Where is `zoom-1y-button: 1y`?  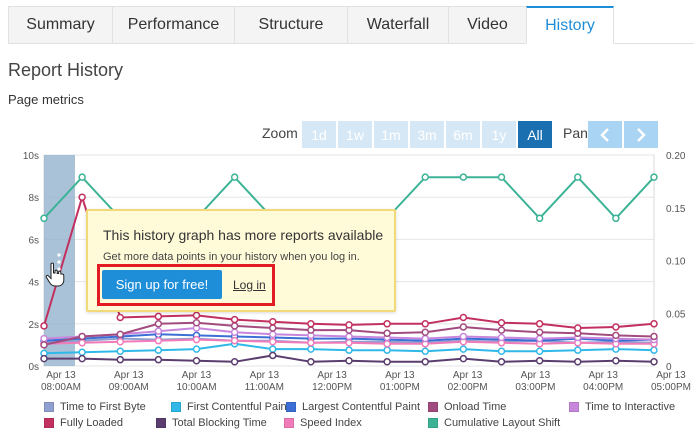 zoom-1y-button: 1y is located at coordinates (499, 134).